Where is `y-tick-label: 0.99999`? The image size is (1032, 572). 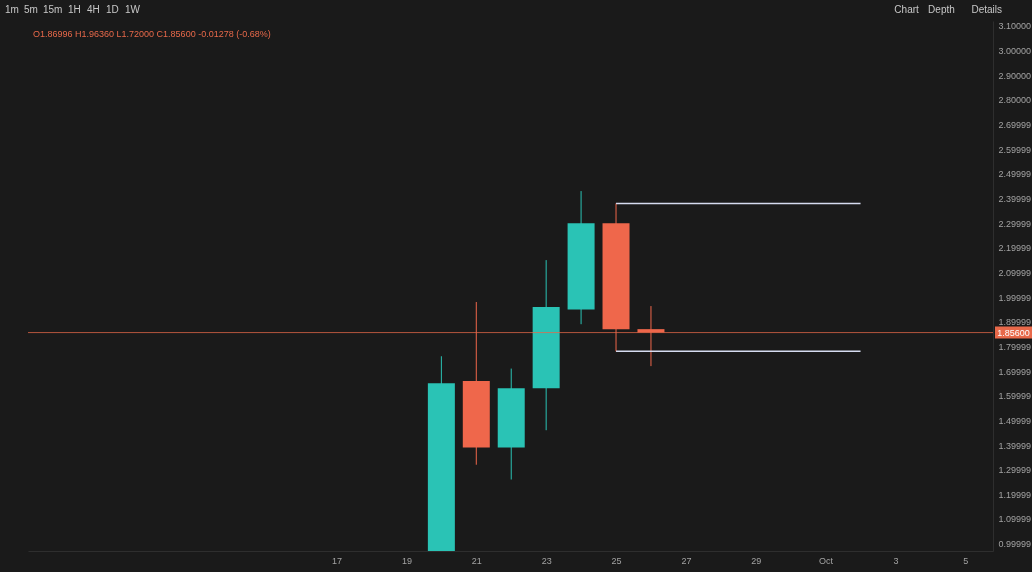
y-tick-label: 0.99999 is located at coordinates (1015, 544).